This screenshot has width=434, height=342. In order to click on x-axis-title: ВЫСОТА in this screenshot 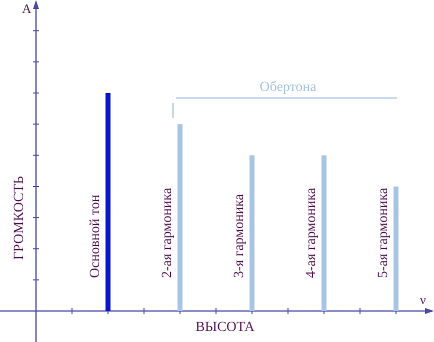, I will do `click(226, 327)`.